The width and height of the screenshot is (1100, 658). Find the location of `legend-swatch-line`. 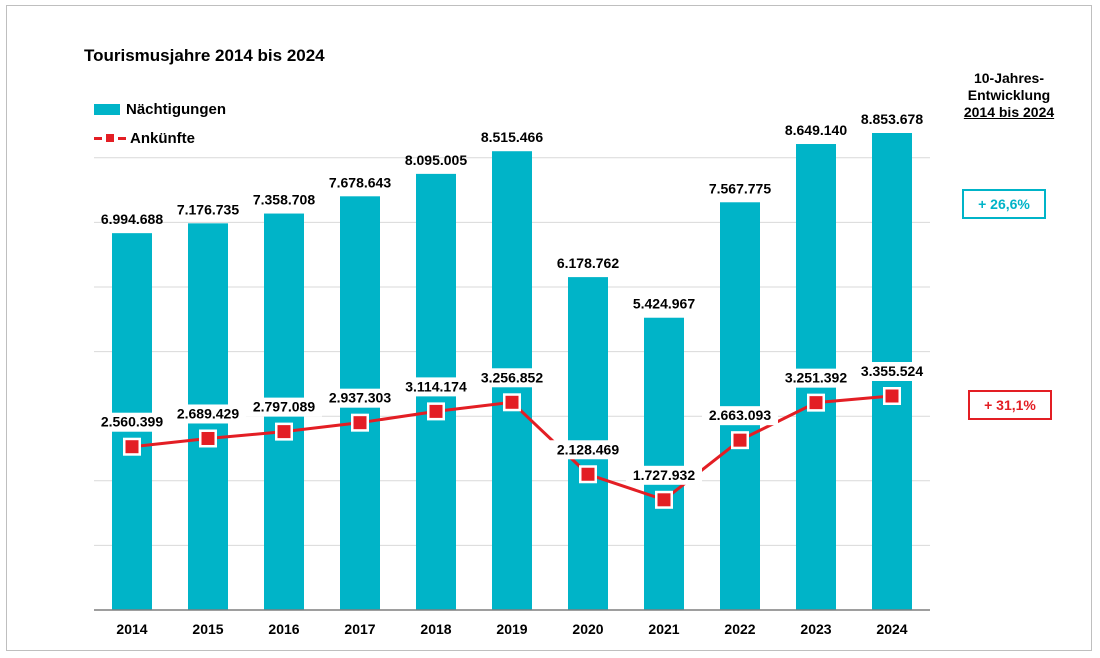

legend-swatch-line is located at coordinates (112, 138).